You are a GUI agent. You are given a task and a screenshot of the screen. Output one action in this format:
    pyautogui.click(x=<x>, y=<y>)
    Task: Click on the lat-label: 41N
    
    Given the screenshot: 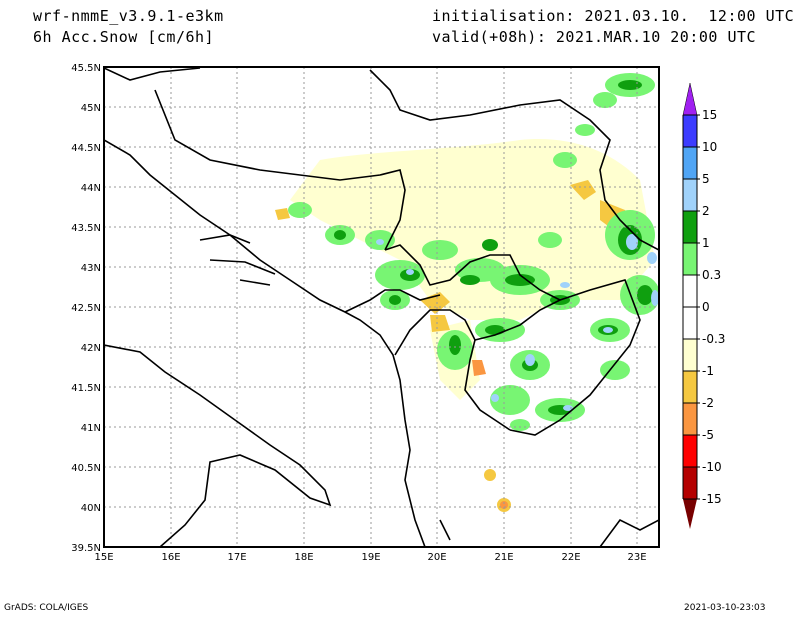 What is the action you would take?
    pyautogui.click(x=91, y=428)
    